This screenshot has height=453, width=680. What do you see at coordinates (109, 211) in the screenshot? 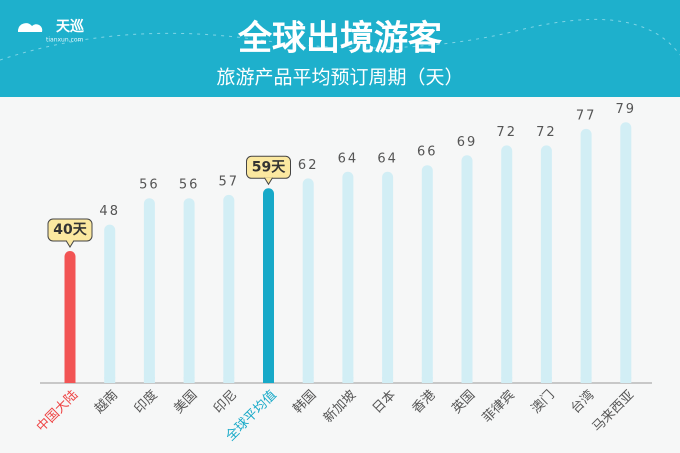
I see `value-label: 48` at bounding box center [109, 211].